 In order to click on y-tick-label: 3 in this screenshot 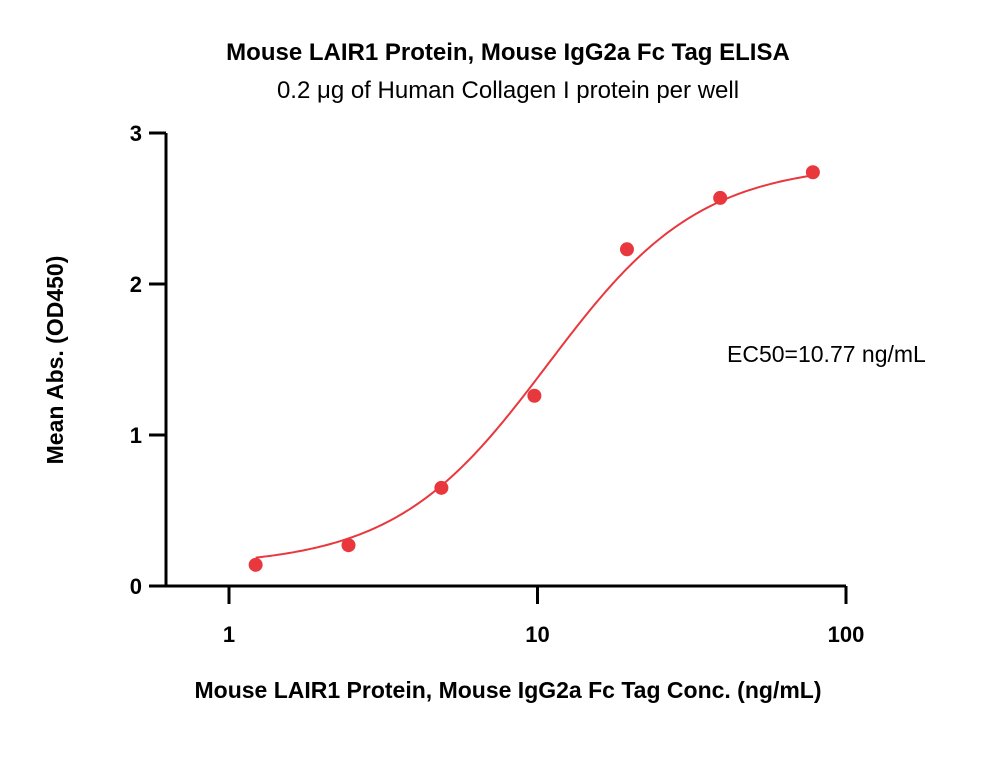, I will do `click(136, 133)`.